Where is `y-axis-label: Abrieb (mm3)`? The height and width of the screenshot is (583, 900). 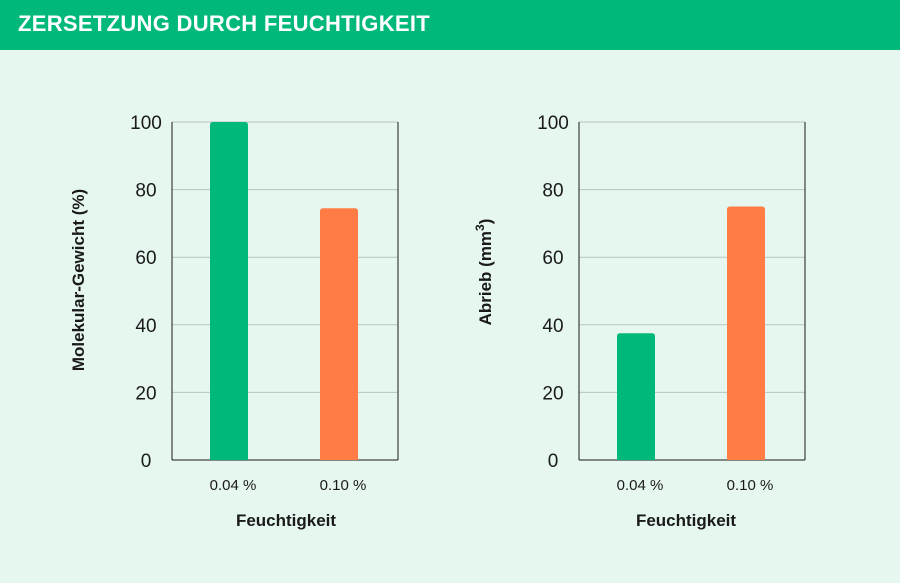
y-axis-label: Abrieb (mm3) is located at coordinates (484, 272).